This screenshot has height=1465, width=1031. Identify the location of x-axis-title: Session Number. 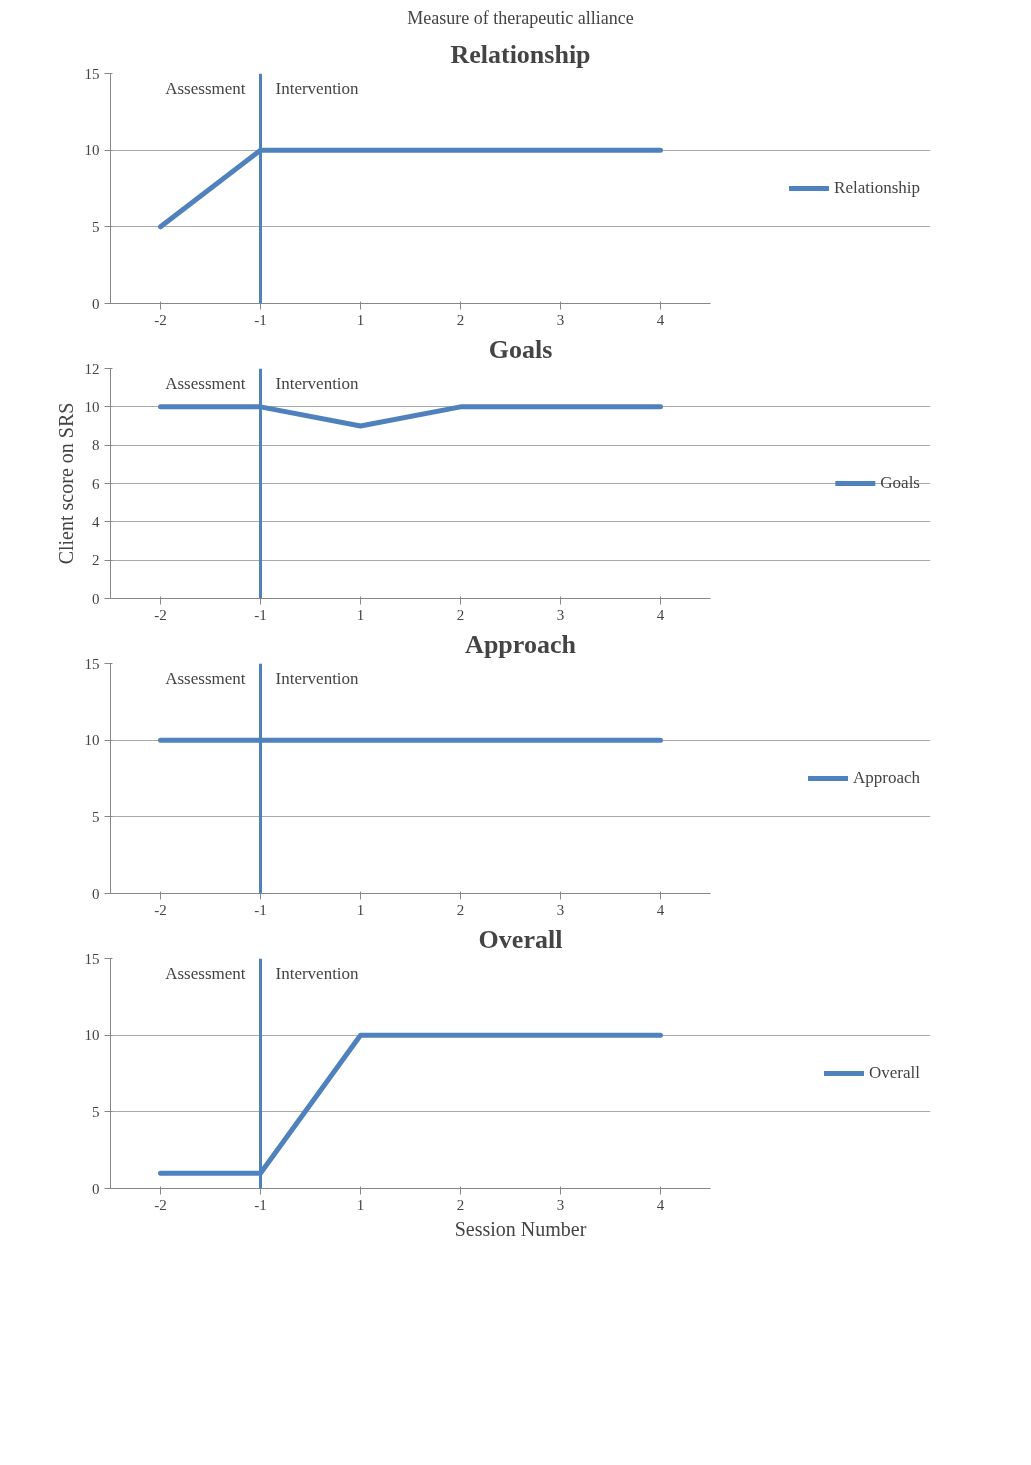
(520, 1228).